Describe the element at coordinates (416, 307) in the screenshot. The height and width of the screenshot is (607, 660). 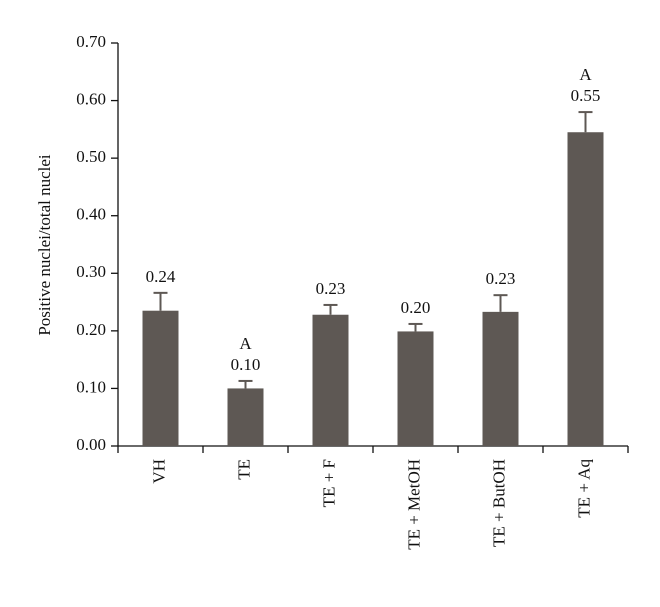
I see `value-label: 0.20` at that location.